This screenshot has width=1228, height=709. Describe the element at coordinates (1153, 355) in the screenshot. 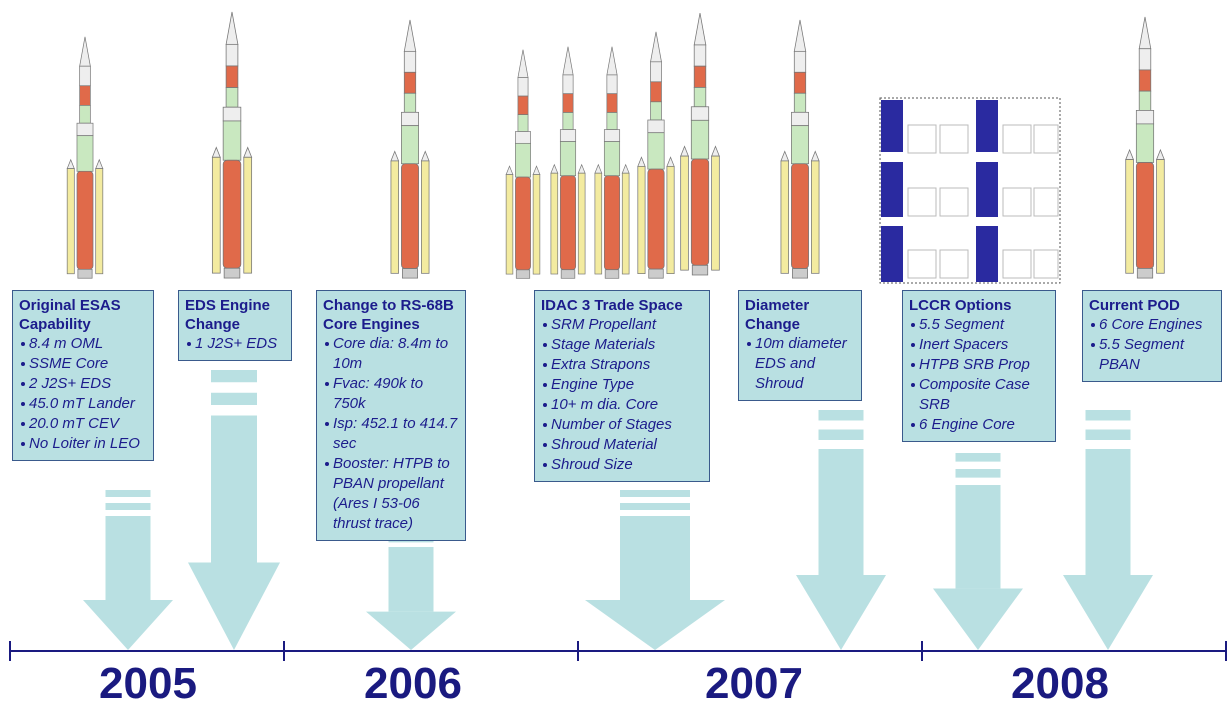

I see `stage-item: 5.5 Segment PBAN` at that location.